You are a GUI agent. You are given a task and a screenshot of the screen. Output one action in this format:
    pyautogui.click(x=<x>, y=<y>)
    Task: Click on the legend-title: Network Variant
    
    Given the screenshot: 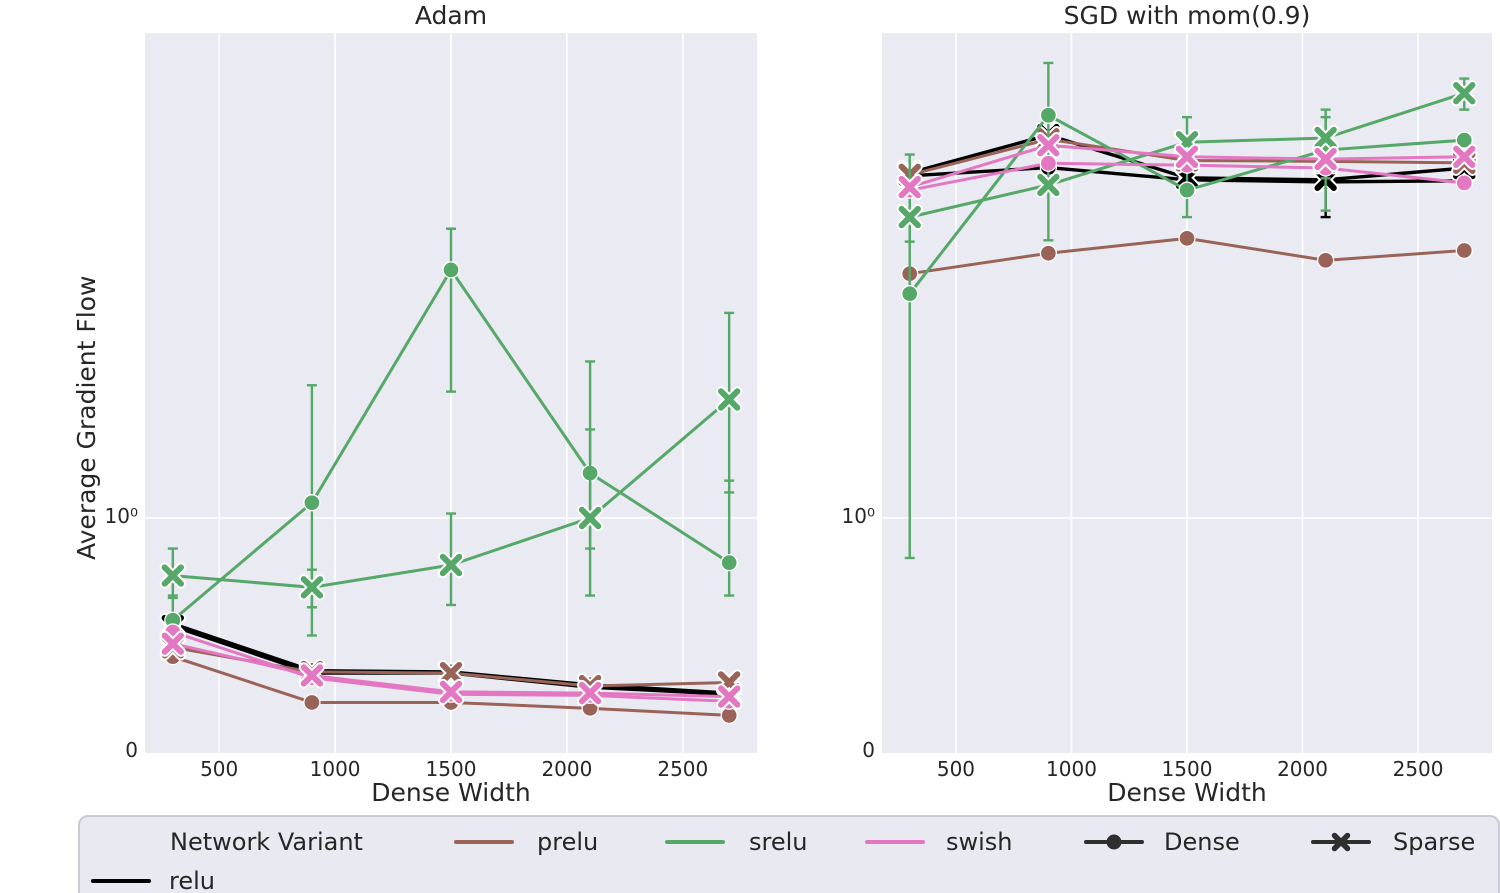 What is the action you would take?
    pyautogui.click(x=266, y=842)
    